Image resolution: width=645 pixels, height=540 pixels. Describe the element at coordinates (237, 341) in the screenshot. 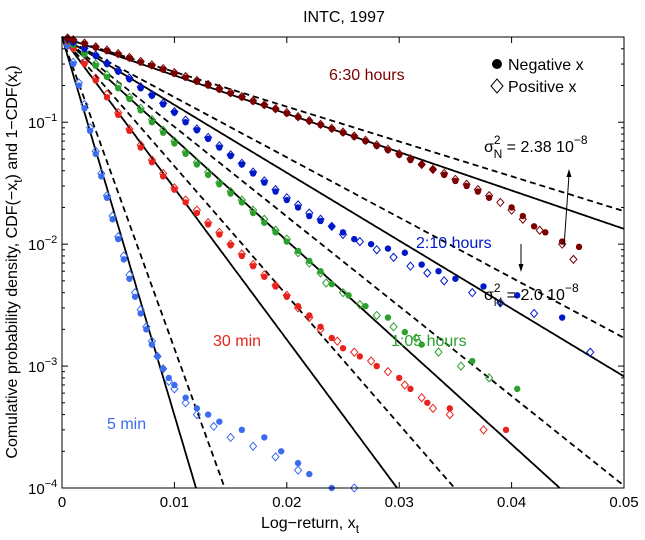

I see `series-label-30-min: 30 min` at that location.